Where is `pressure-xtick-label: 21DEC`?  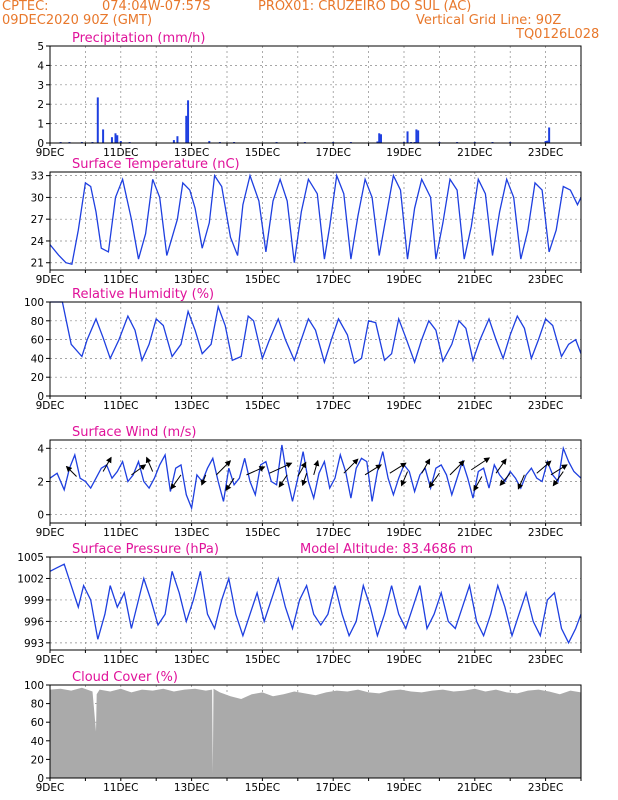 pressure-xtick-label: 21DEC is located at coordinates (474, 660).